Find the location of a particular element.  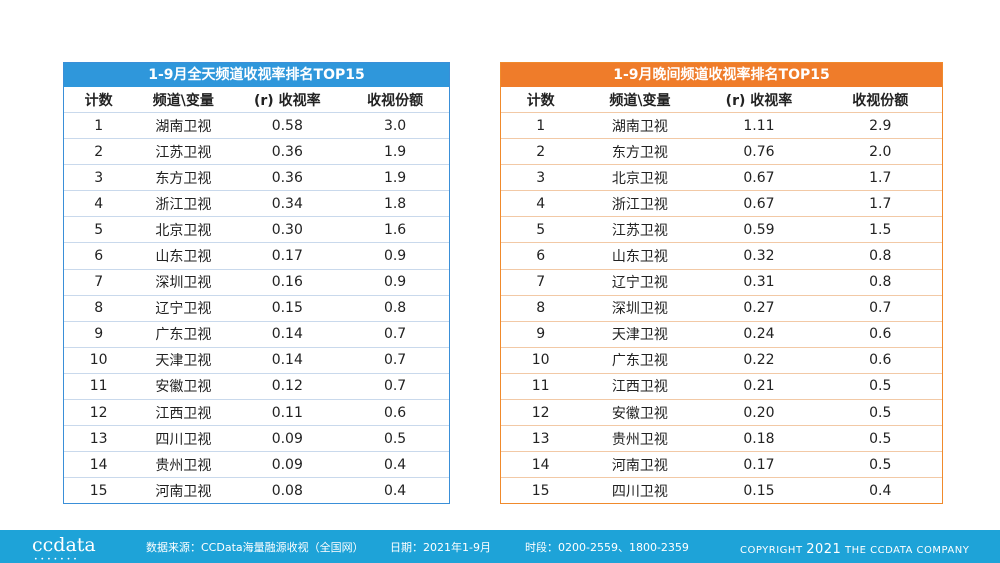

cell-rating: 0.58 is located at coordinates (287, 125).